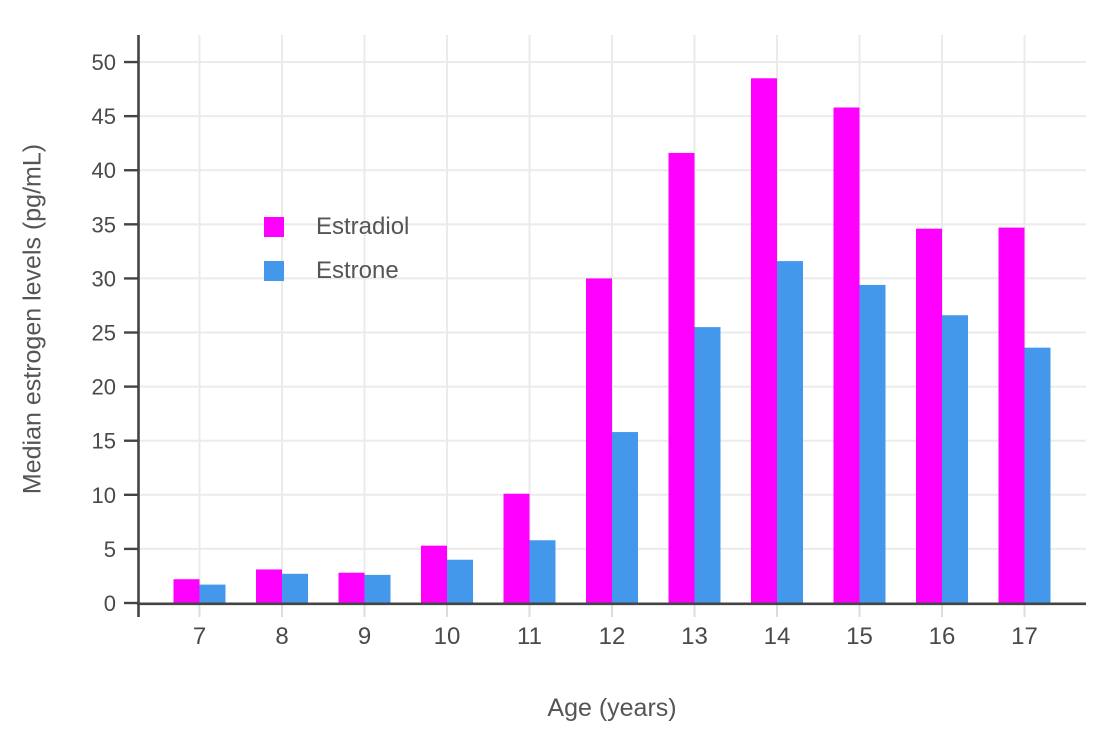 This screenshot has height=748, width=1112. I want to click on y-tick-label: 25, so click(104, 333).